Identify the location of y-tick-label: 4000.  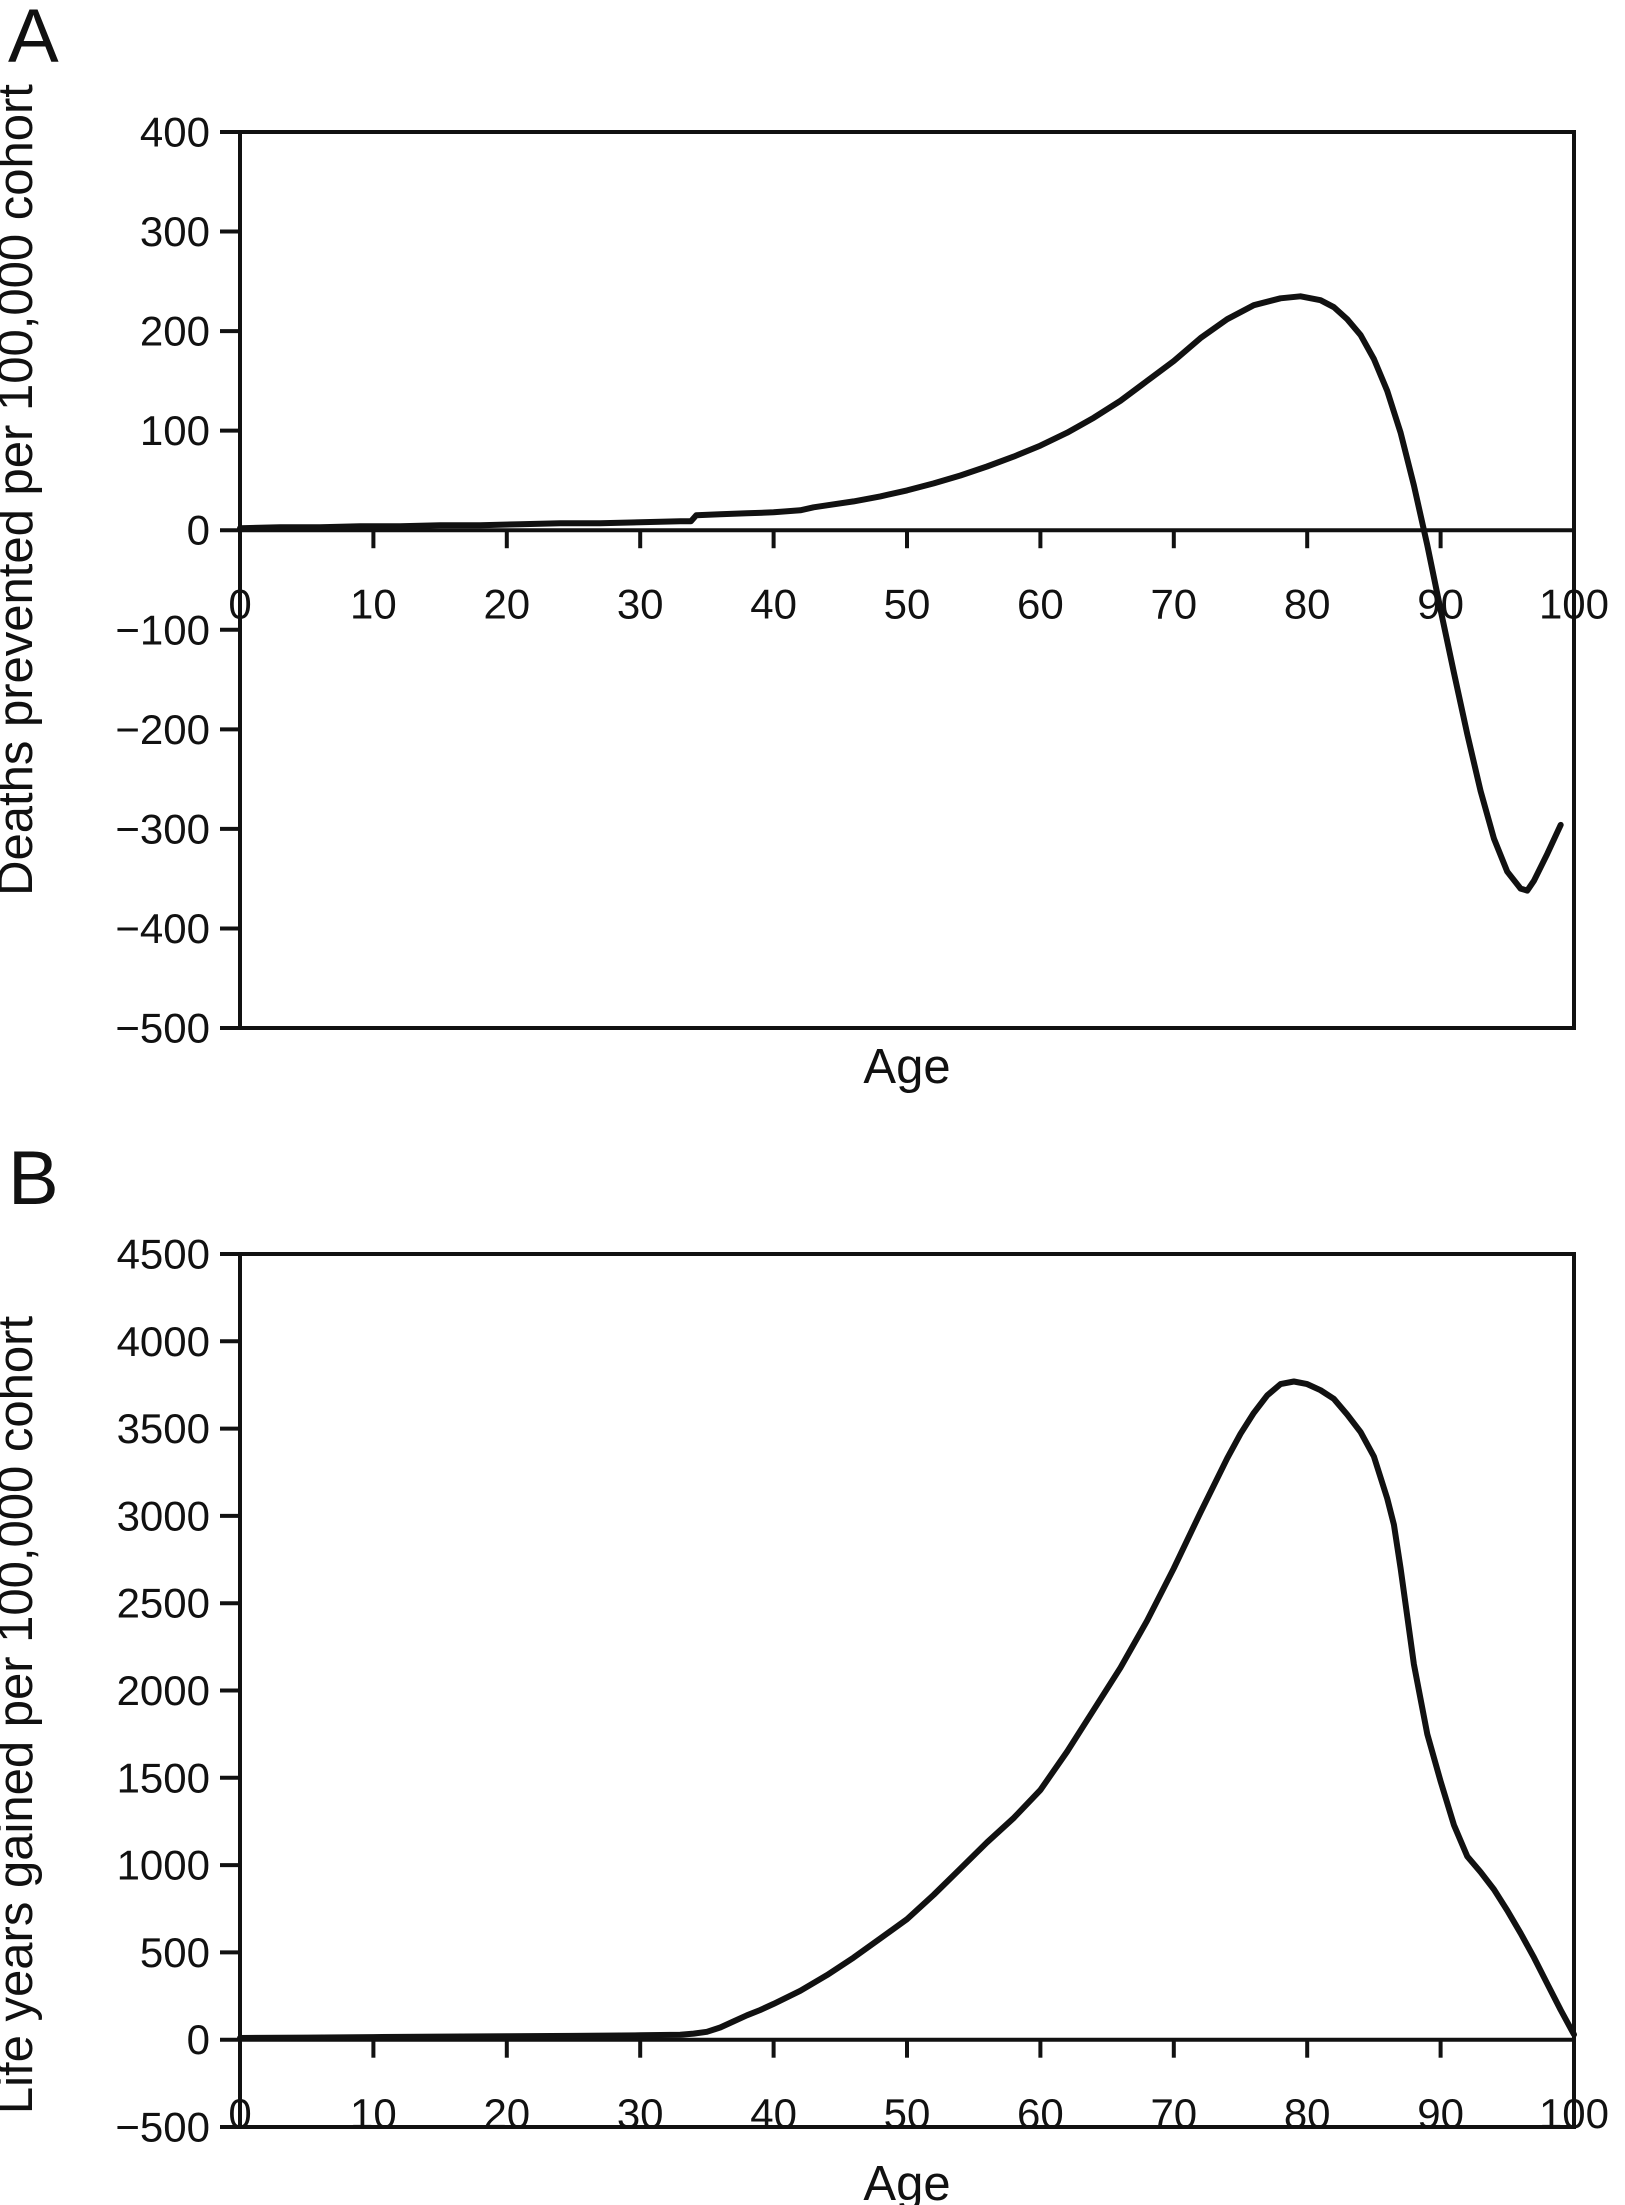
(163, 1341).